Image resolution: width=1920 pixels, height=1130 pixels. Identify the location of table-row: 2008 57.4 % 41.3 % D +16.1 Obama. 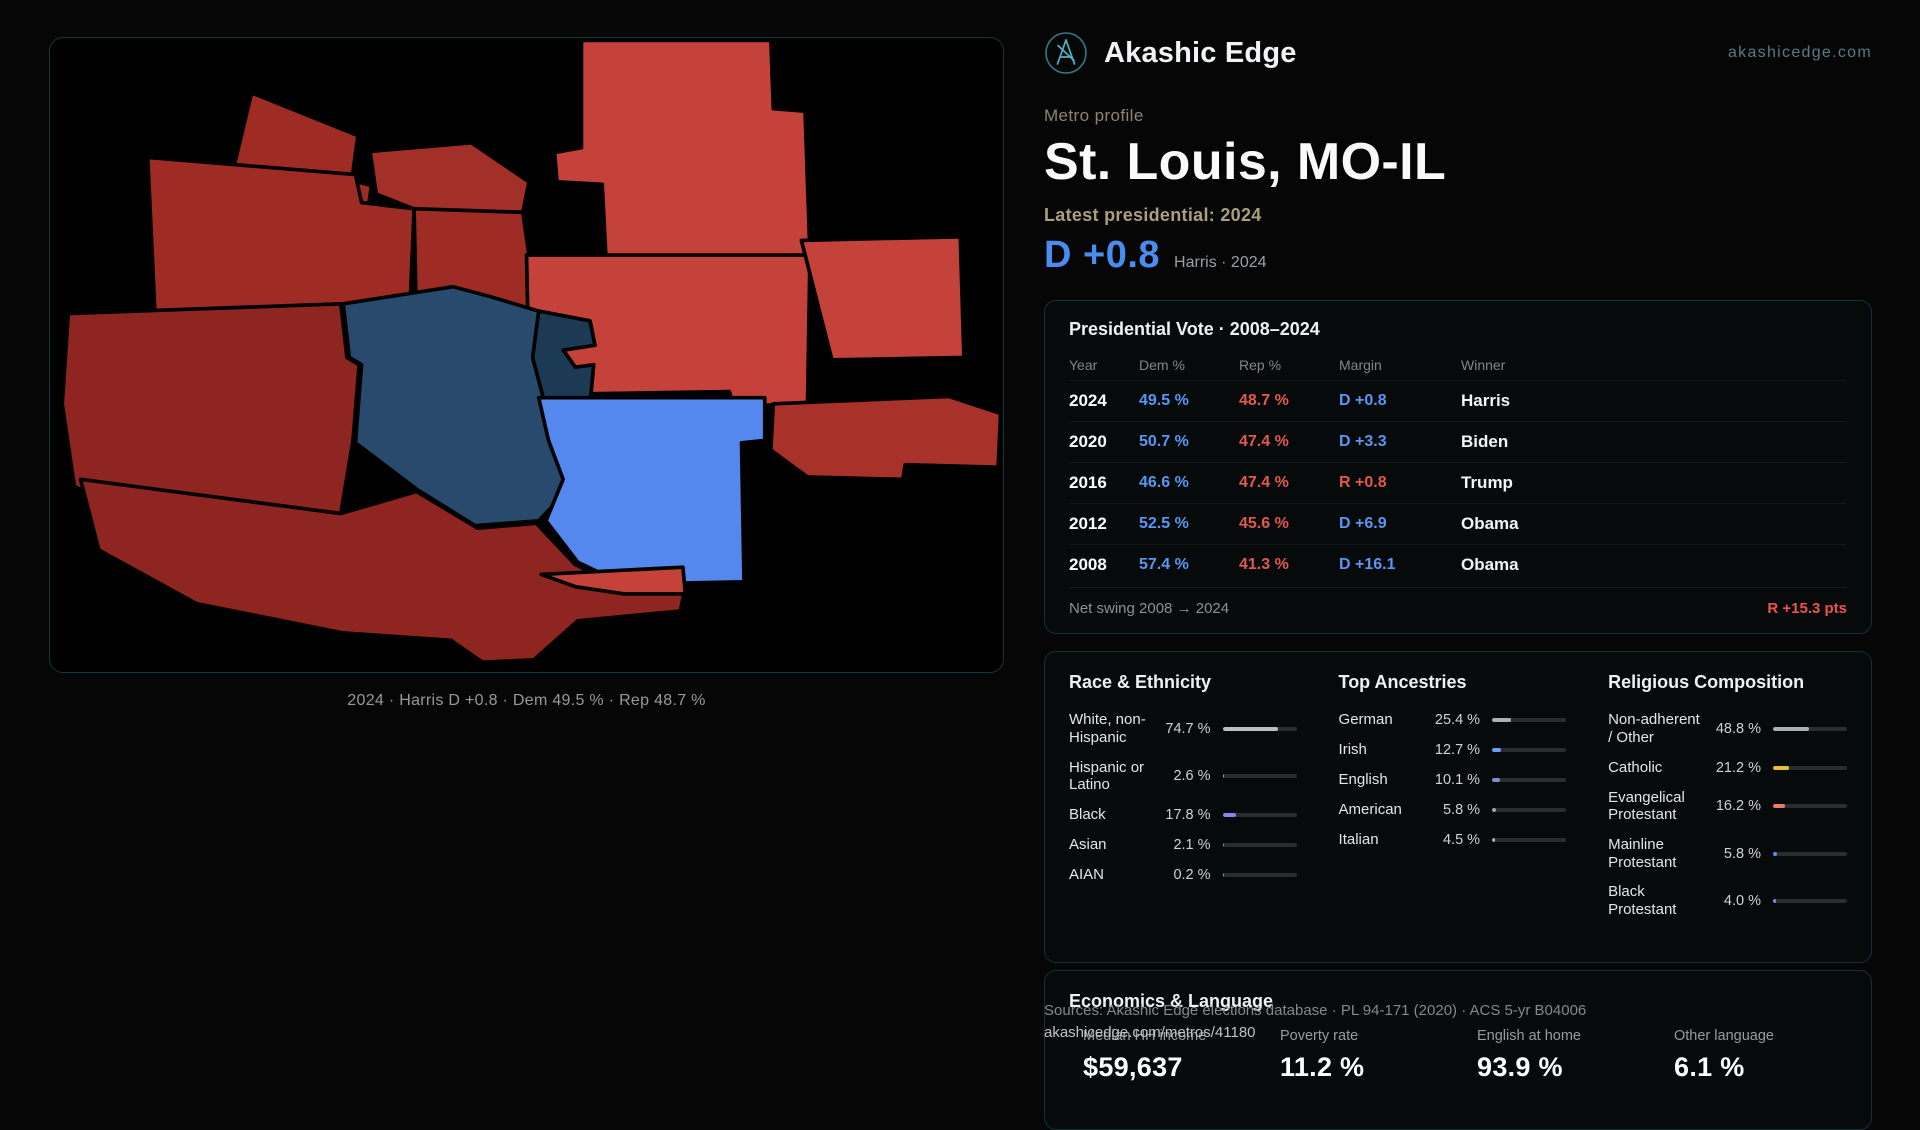
(1458, 564).